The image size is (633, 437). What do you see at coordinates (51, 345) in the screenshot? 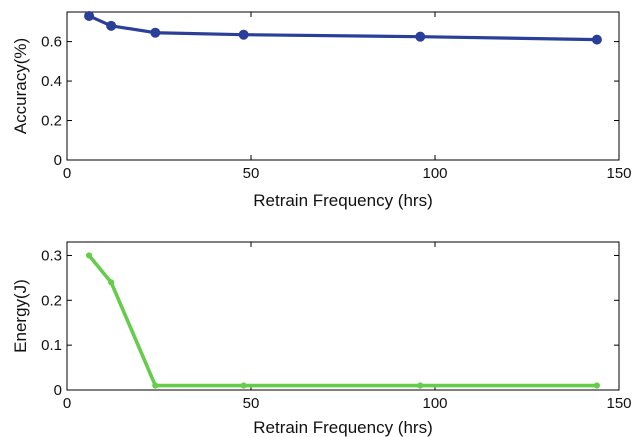
I see `energy-y-tick-label: 0.1` at bounding box center [51, 345].